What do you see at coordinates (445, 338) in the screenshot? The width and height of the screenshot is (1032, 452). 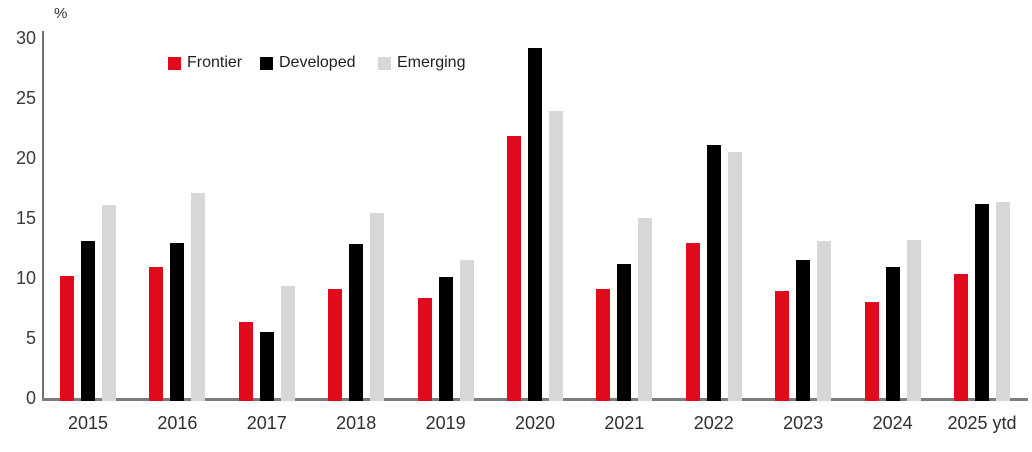 I see `bar-developed-2019` at bounding box center [445, 338].